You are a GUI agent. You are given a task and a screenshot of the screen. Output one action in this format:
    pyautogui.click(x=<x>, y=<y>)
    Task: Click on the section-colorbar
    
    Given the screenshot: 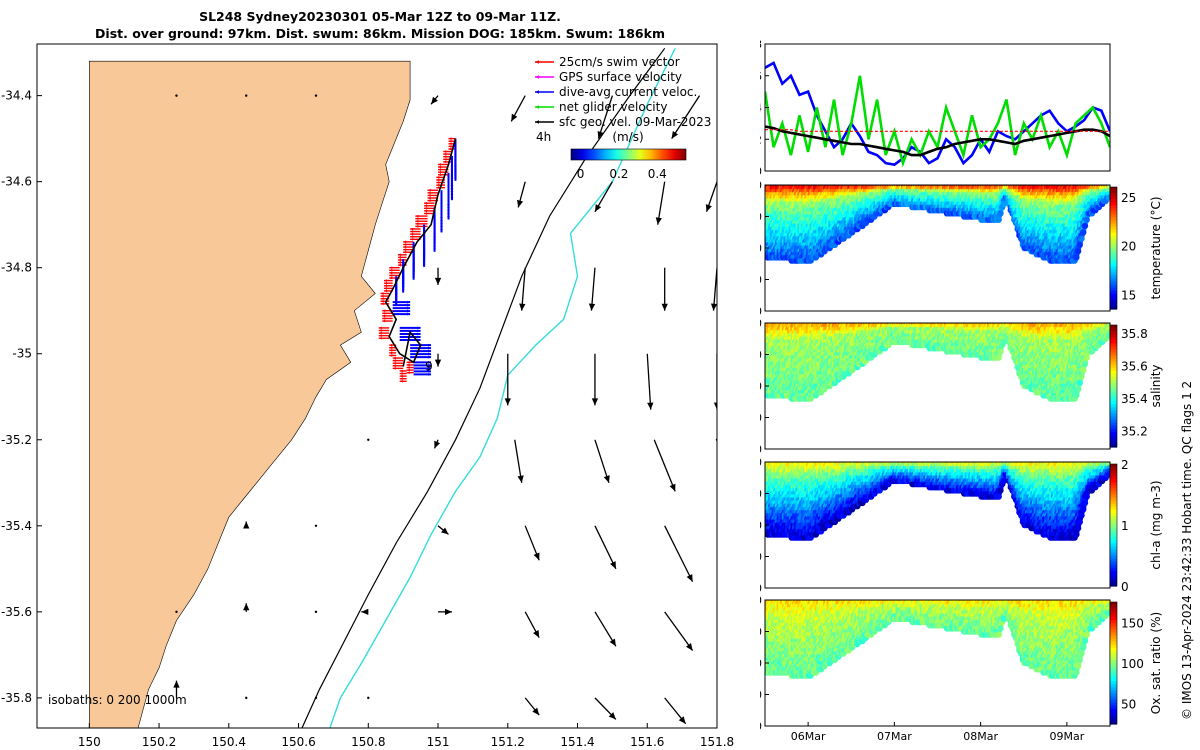 What is the action you would take?
    pyautogui.click(x=1113, y=248)
    